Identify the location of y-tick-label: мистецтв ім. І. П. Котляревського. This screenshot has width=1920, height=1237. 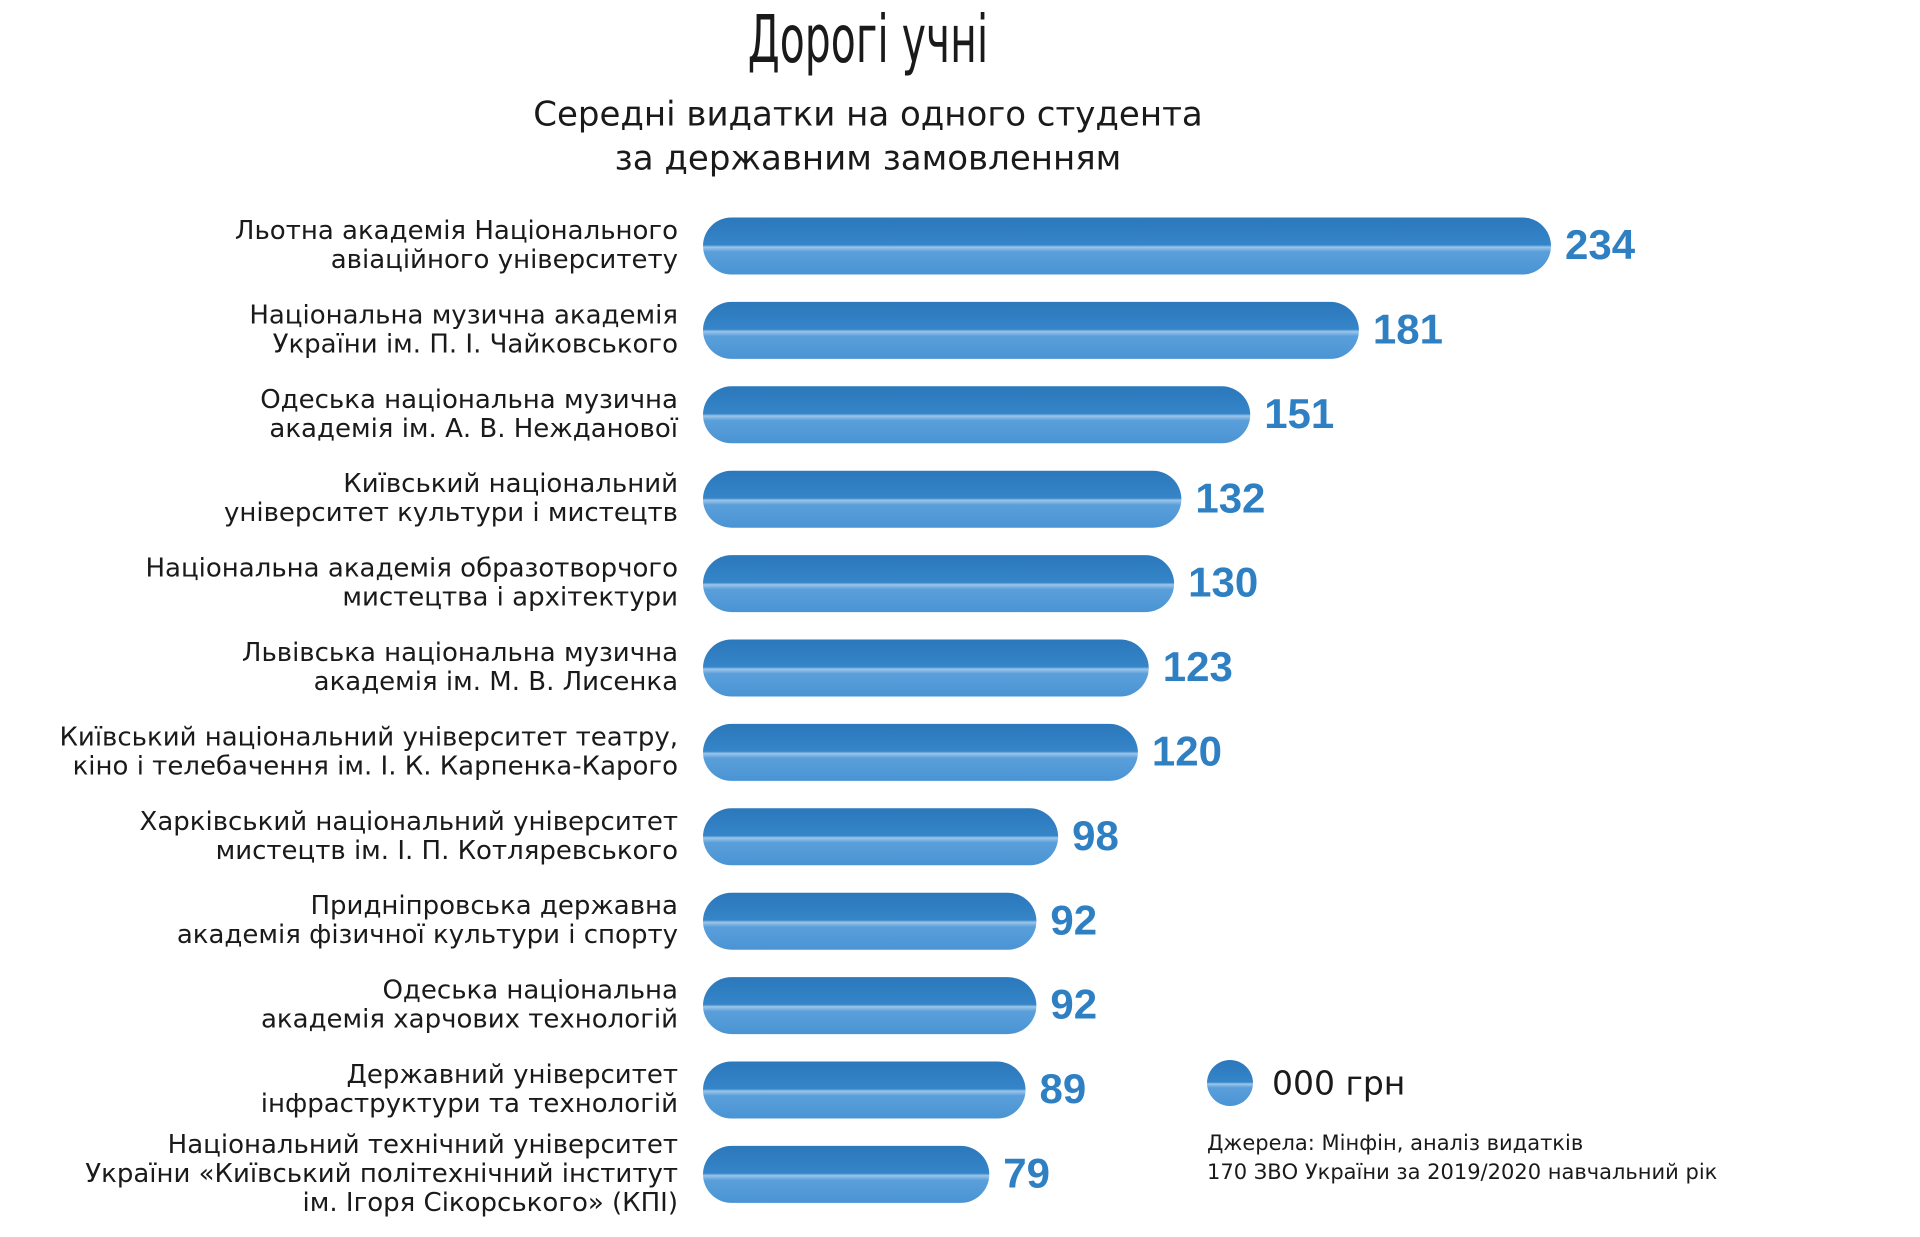
(447, 851).